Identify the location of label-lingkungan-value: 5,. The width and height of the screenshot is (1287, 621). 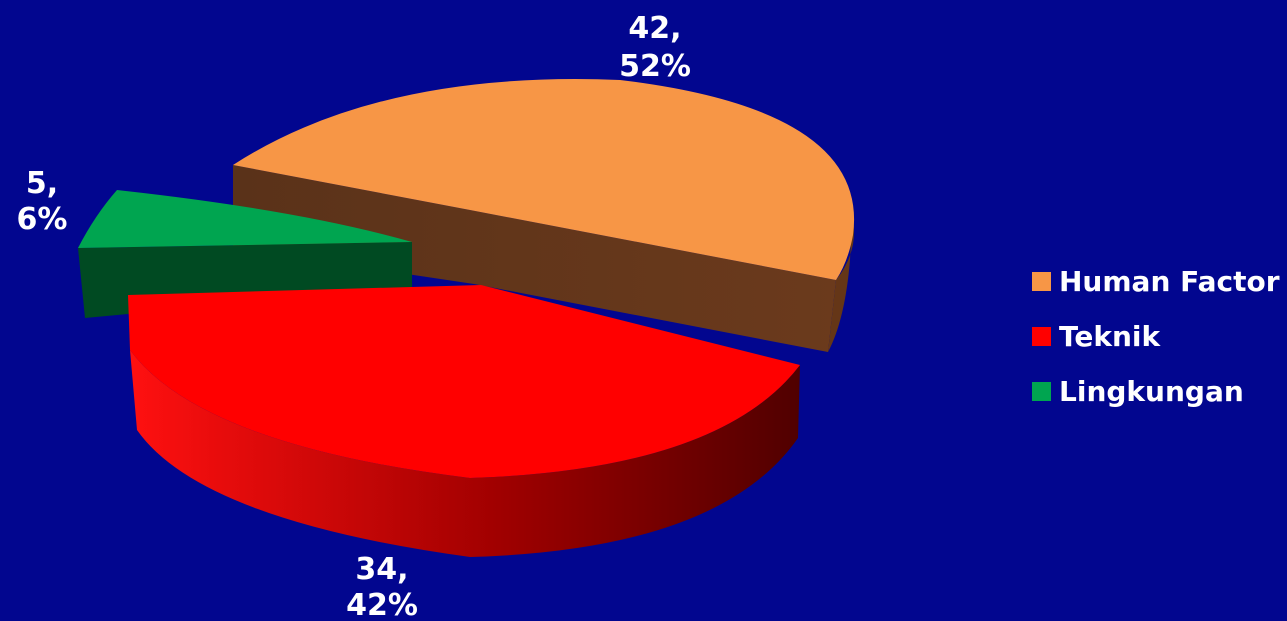
(42, 183).